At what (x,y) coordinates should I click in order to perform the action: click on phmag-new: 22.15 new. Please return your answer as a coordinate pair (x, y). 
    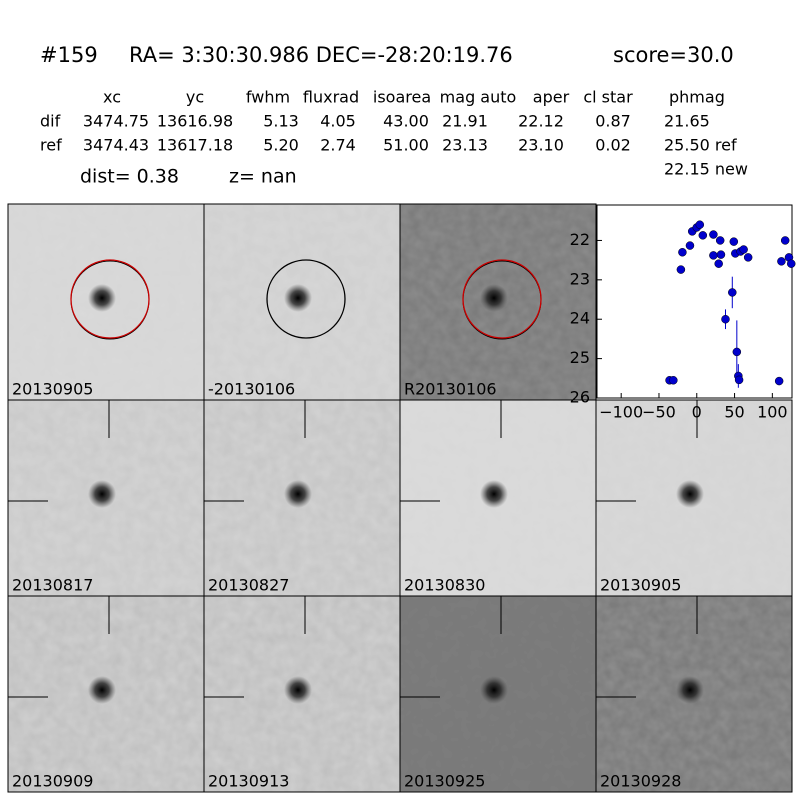
    Looking at the image, I should click on (706, 169).